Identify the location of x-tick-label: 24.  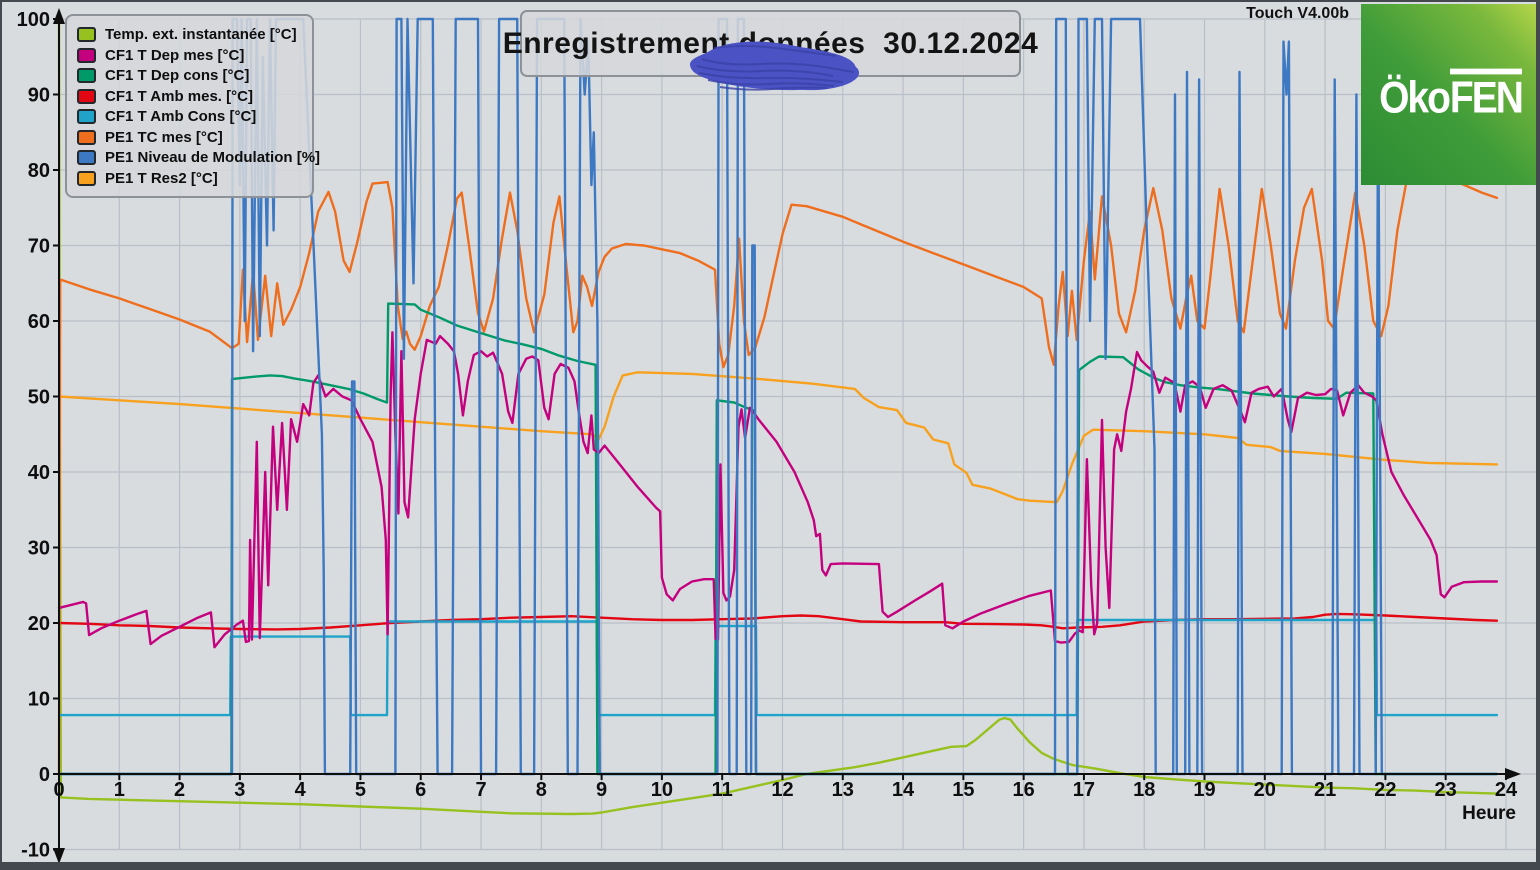
(1506, 790).